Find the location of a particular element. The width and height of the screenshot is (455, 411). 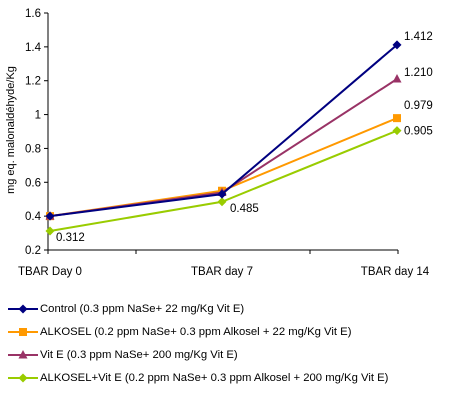

data-label: 0.485 is located at coordinates (244, 209).